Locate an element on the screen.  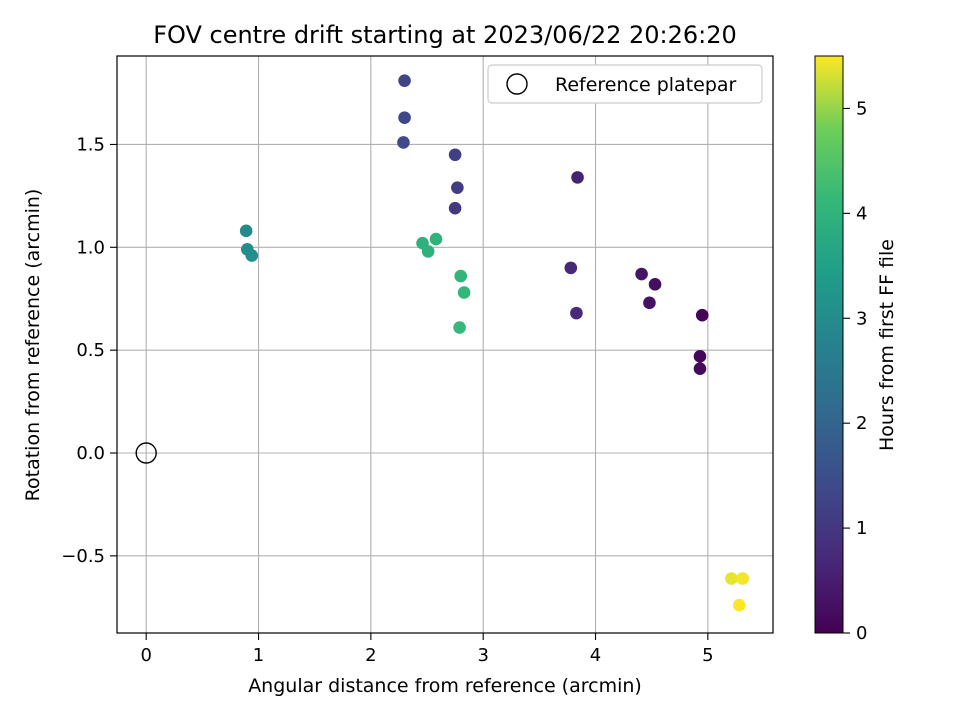
colorbar-gradient is located at coordinates (829, 344).